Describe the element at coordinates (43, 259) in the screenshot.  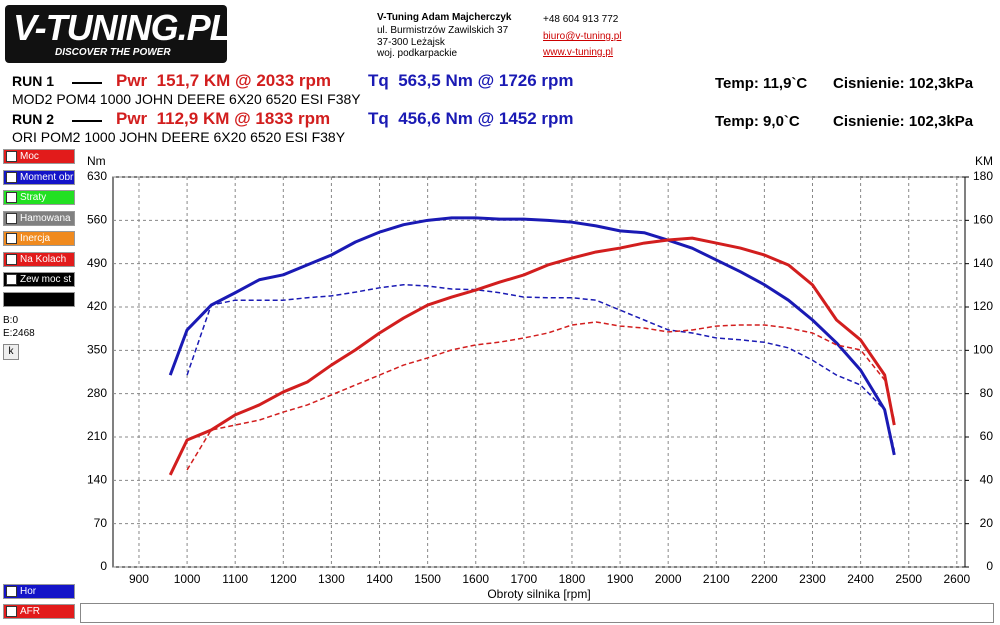
I see `option-label: Na Kolach` at that location.